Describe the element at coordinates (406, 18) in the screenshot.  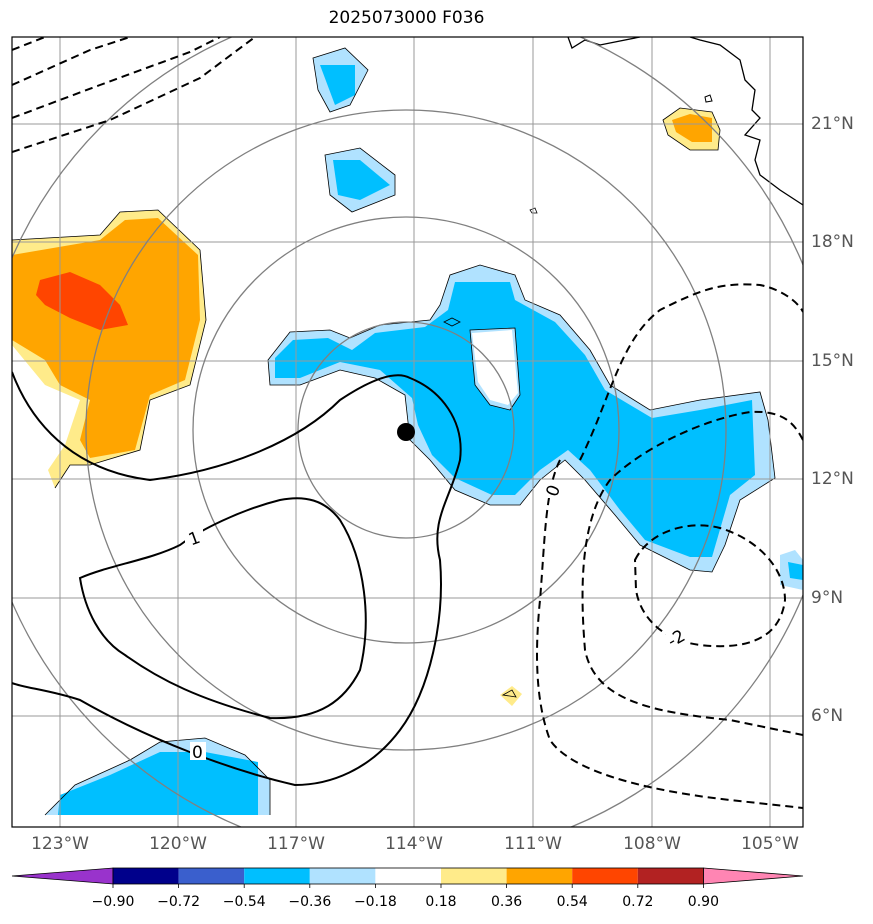
I see `chart-title: 2025073000 F036` at that location.